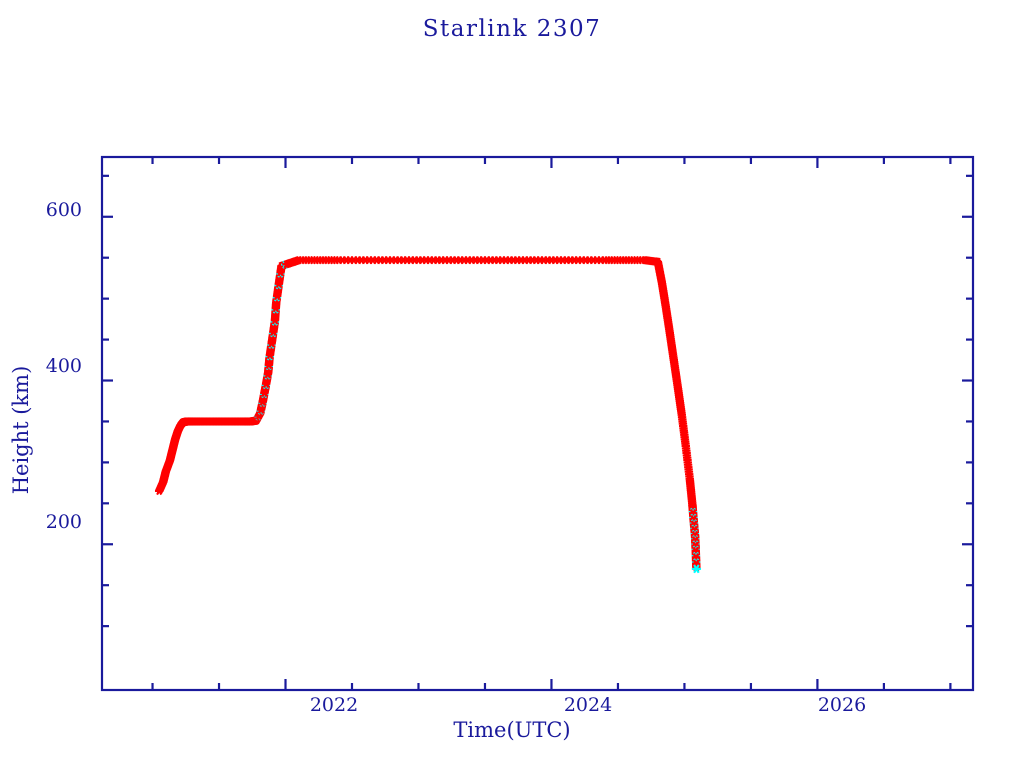  Describe the element at coordinates (842, 705) in the screenshot. I see `x-tick-label-2026: 2026` at that location.